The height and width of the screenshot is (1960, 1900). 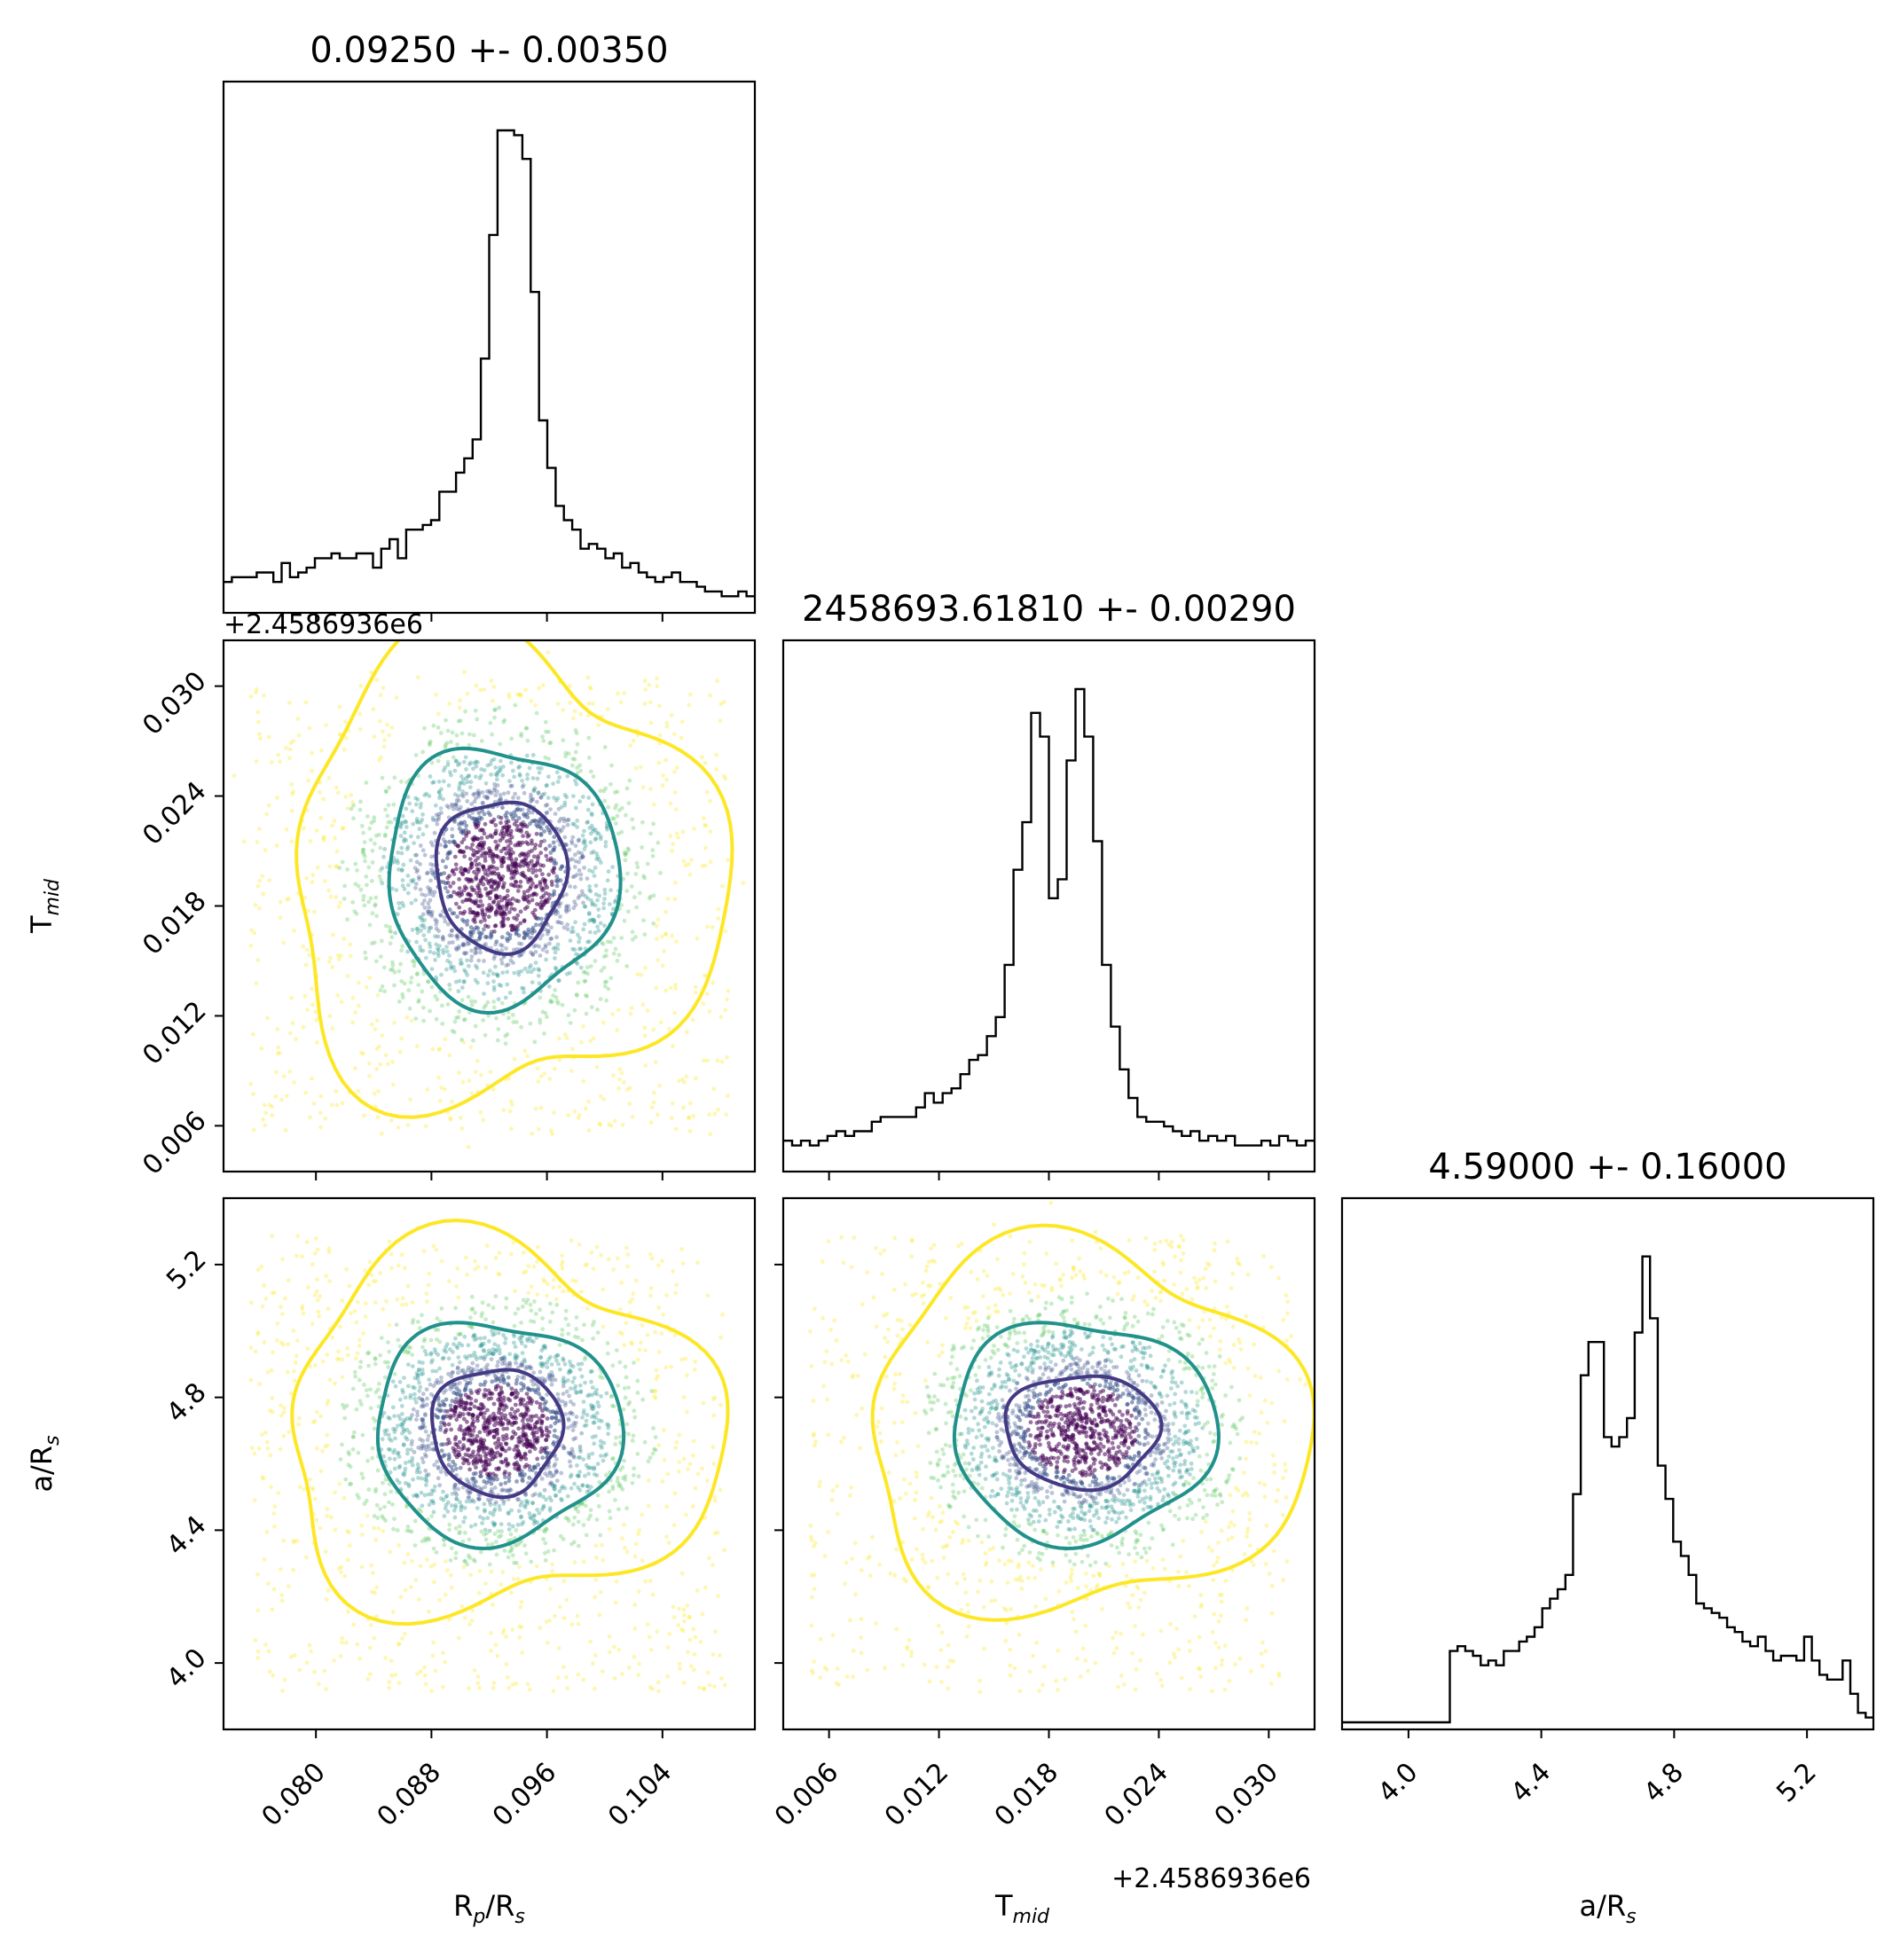 What do you see at coordinates (174, 813) in the screenshot?
I see `y-tick-label: 0.024` at bounding box center [174, 813].